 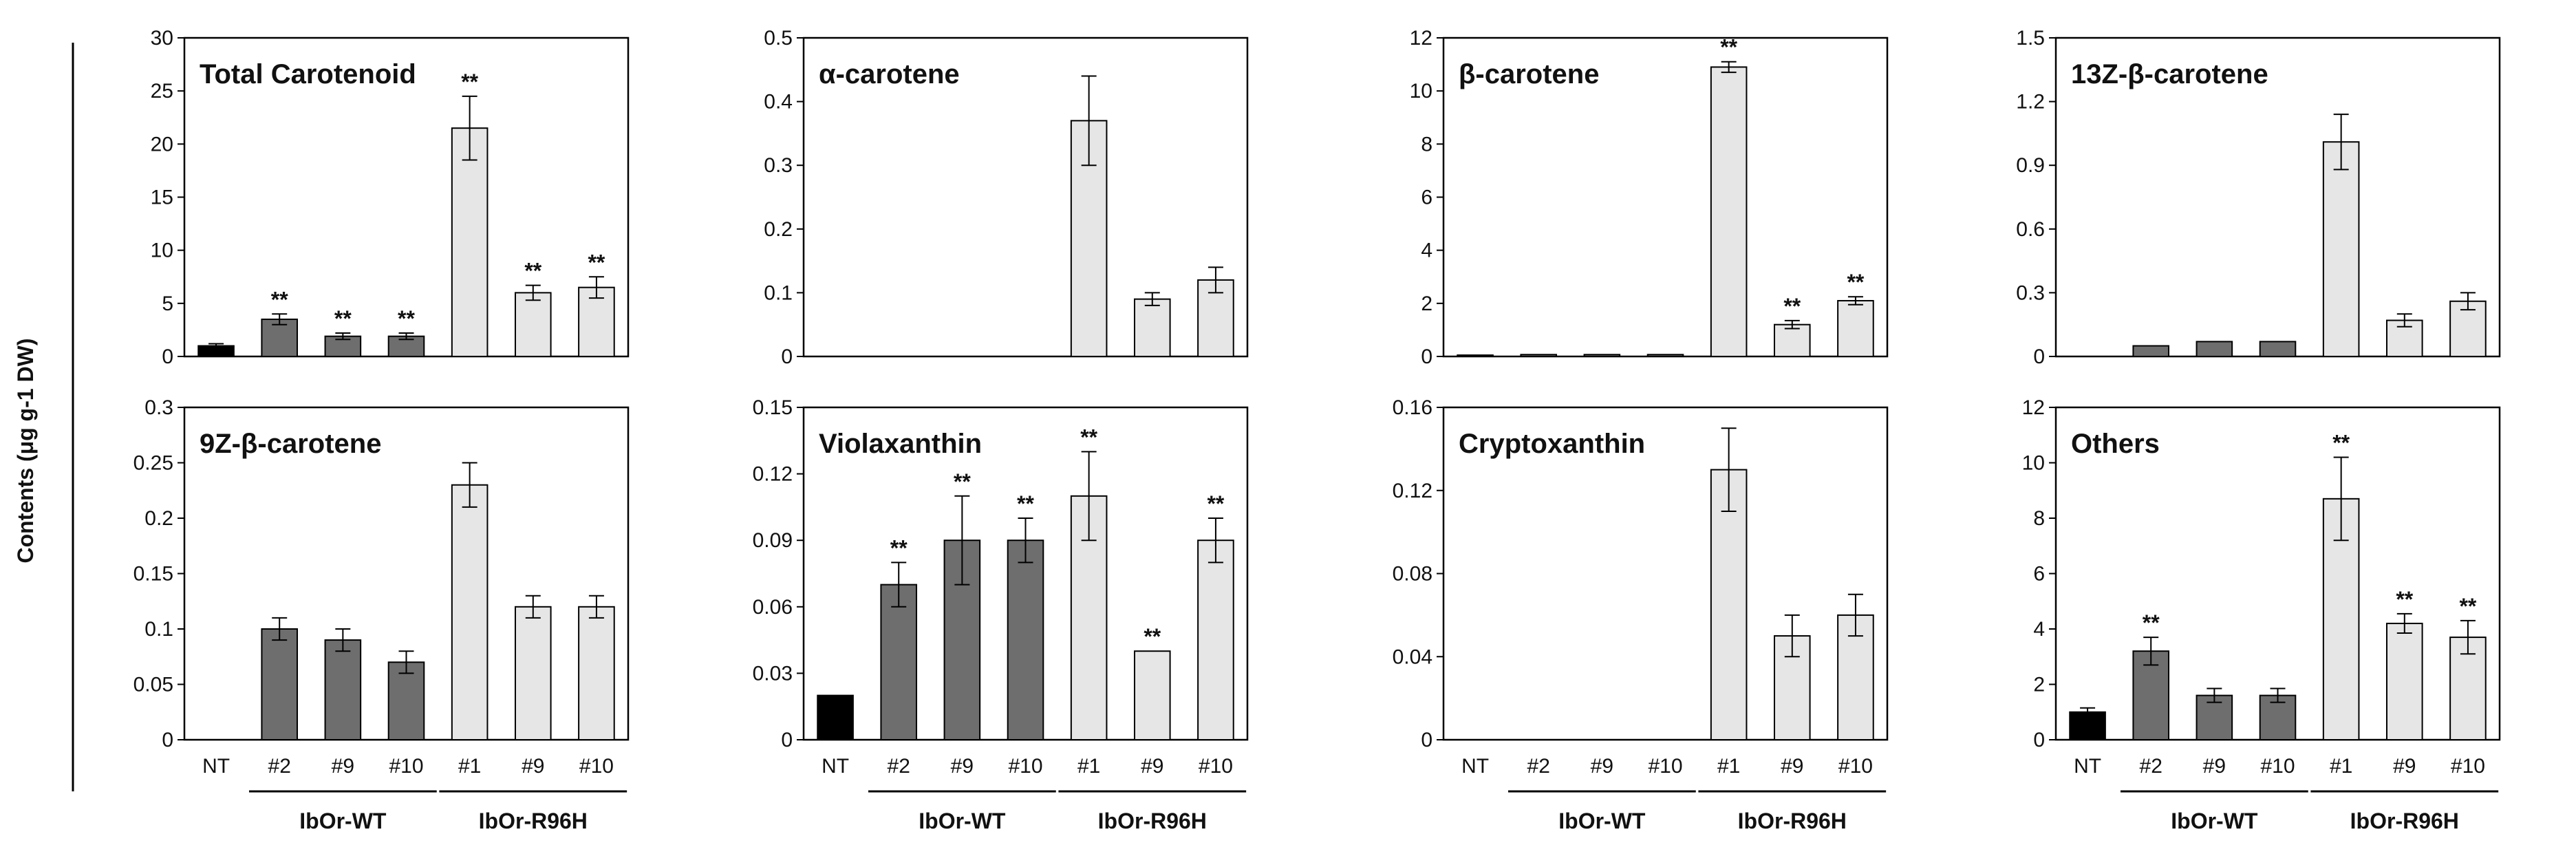 What do you see at coordinates (2039, 574) in the screenshot?
I see `y-tick-label: 6` at bounding box center [2039, 574].